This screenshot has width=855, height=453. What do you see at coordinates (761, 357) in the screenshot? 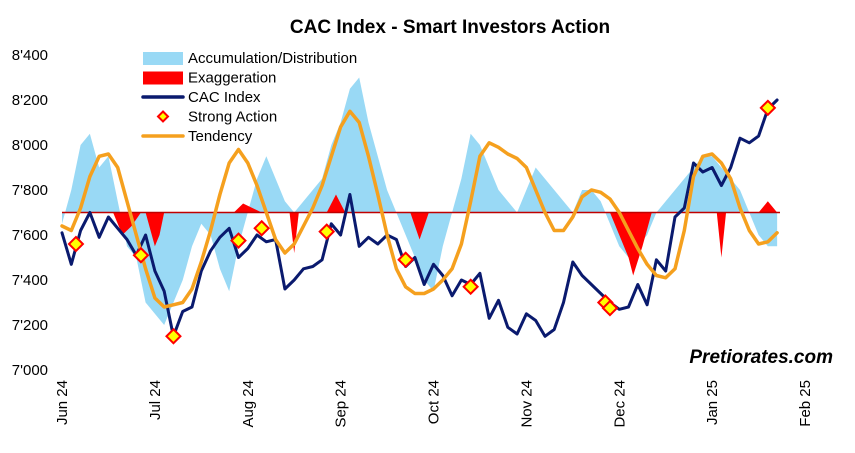
I see `watermark-text: Pretiorates.com` at bounding box center [761, 357].